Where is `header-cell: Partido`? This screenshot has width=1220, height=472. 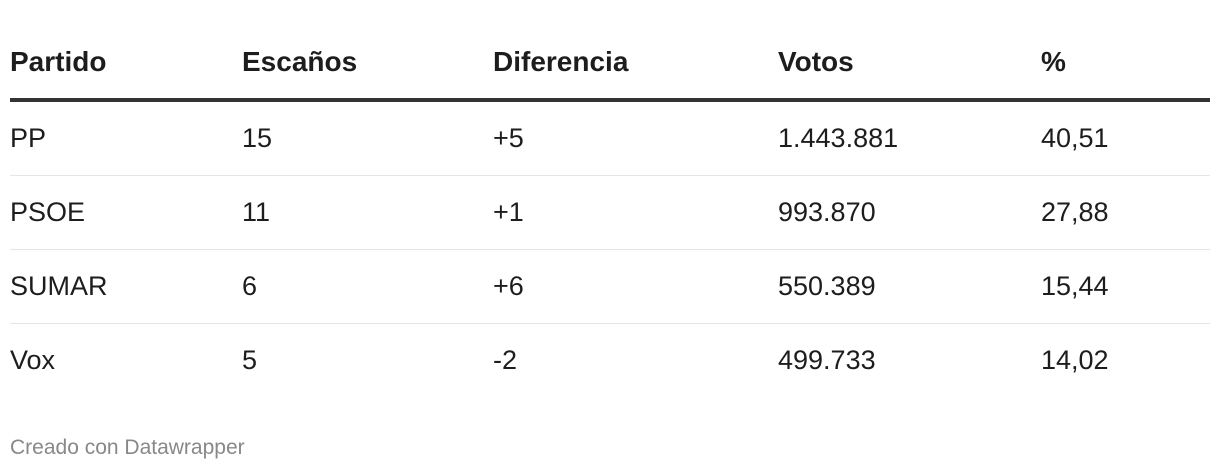 header-cell: Partido is located at coordinates (126, 64).